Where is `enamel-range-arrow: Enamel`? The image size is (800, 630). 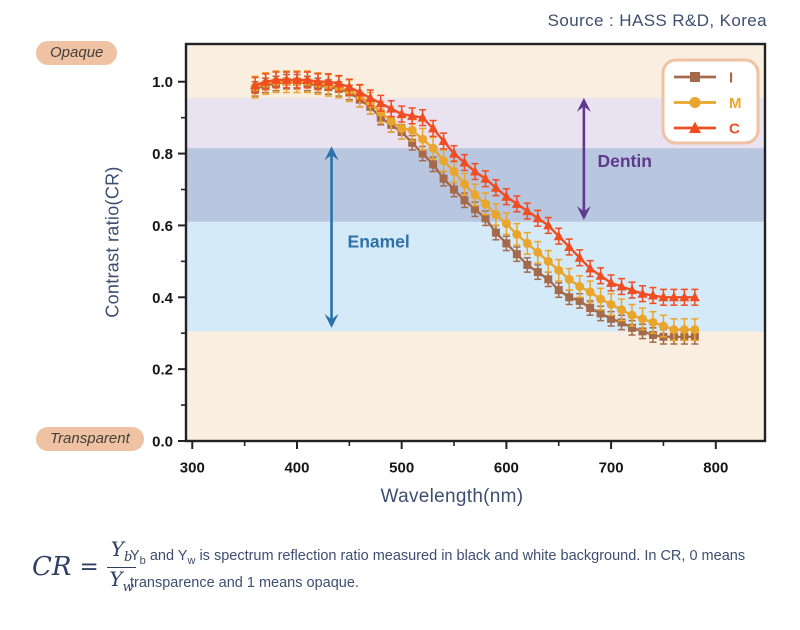
enamel-range-arrow: Enamel is located at coordinates (367, 237).